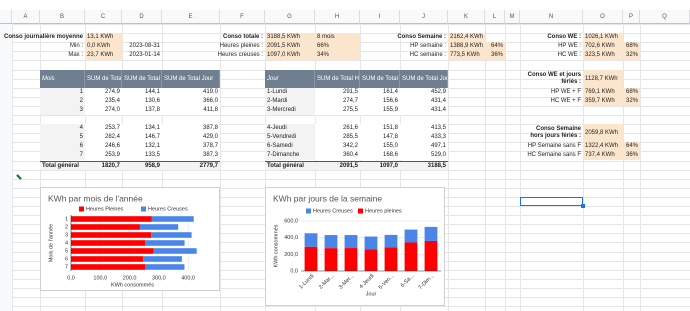 The height and width of the screenshot is (311, 690). What do you see at coordinates (603, 92) in the screenshot?
I see `value: 769,1 KWh` at bounding box center [603, 92].